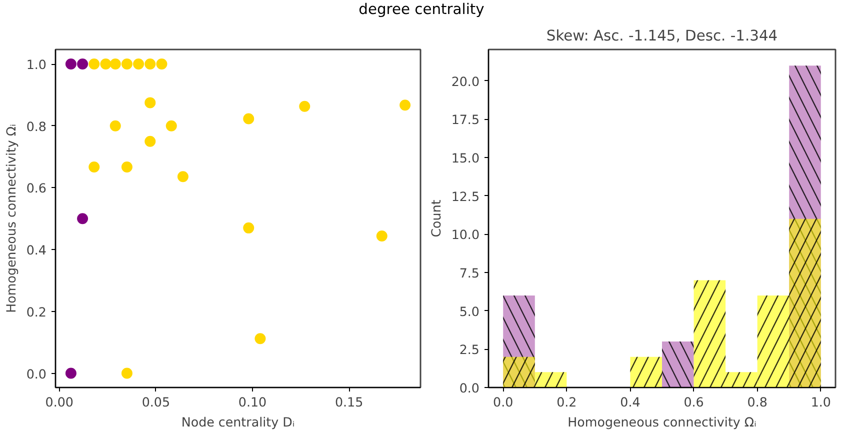 The image size is (843, 439). I want to click on x-axis-title: Node centrality Dᵢ, so click(238, 422).